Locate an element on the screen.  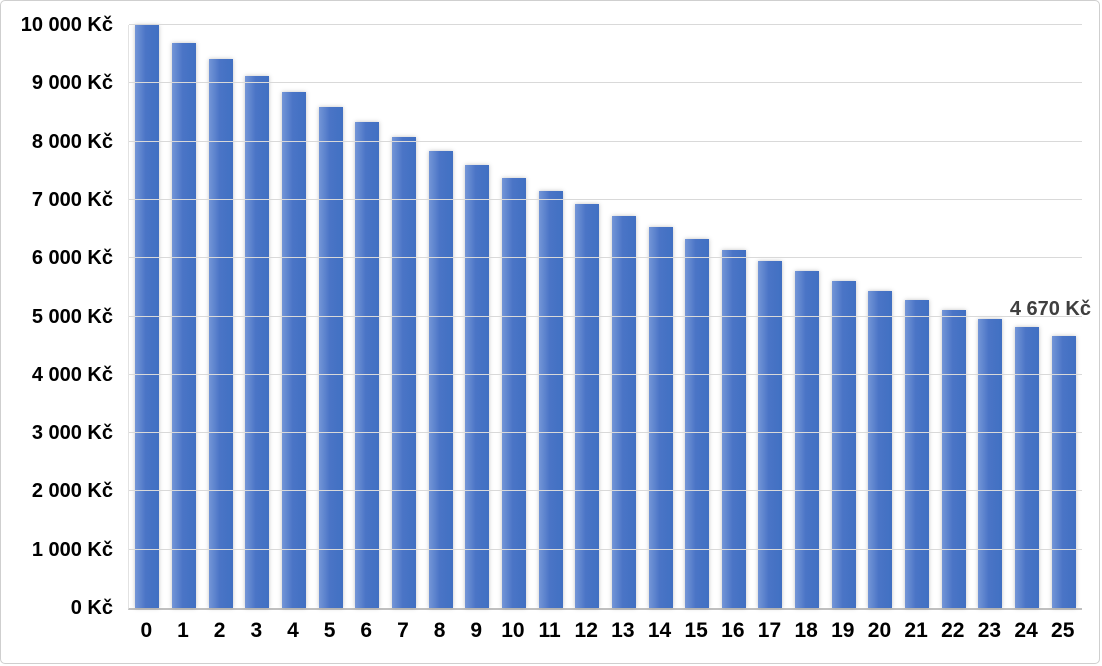
x-tick-label: 14 is located at coordinates (659, 630).